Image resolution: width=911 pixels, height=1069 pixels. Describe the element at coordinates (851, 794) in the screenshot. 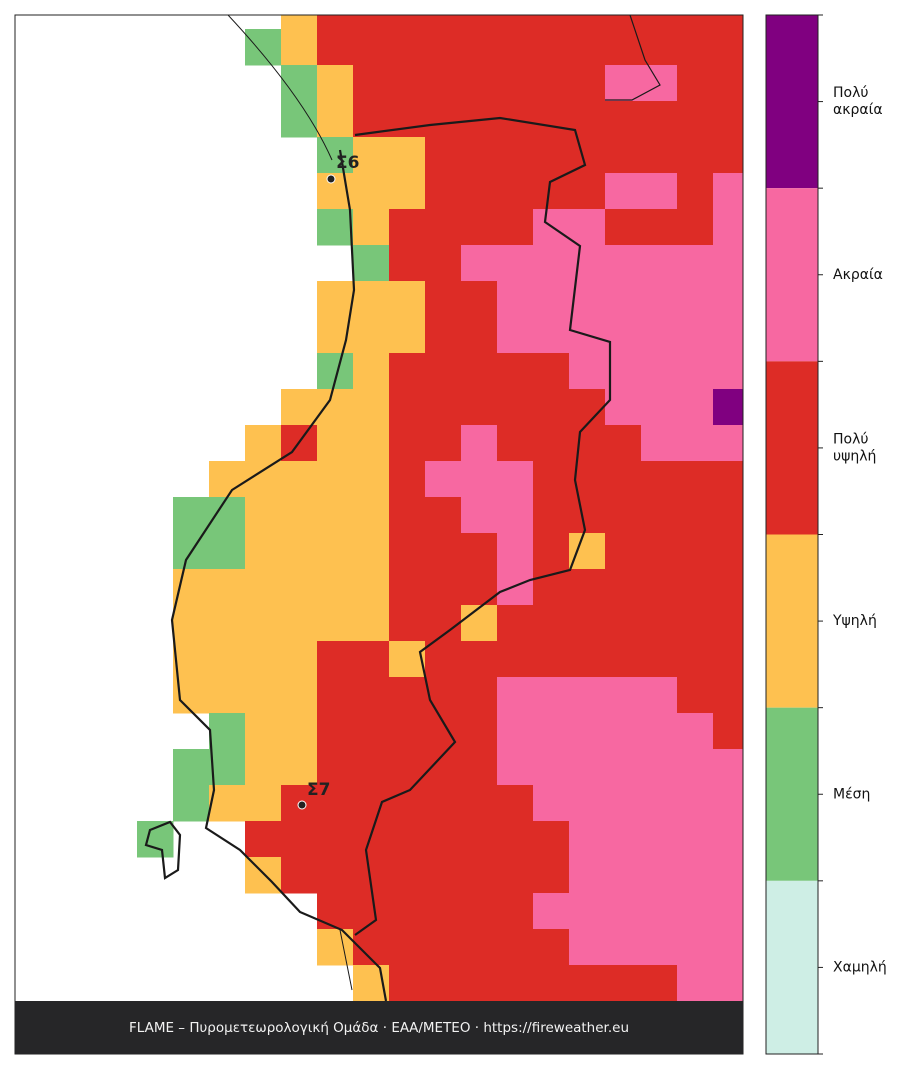

I see `legend-label: Μέση` at that location.